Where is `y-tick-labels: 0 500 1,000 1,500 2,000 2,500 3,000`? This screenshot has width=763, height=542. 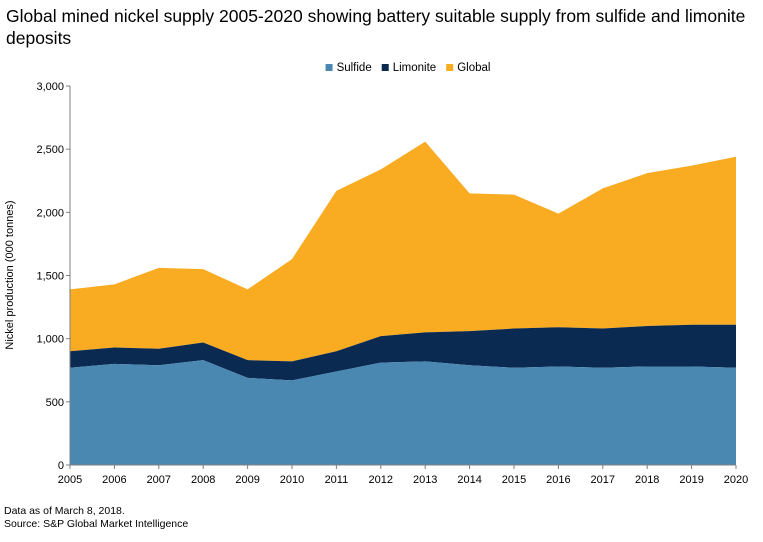 y-tick-labels: 0 500 1,000 1,500 2,000 2,500 3,000 is located at coordinates (50, 276).